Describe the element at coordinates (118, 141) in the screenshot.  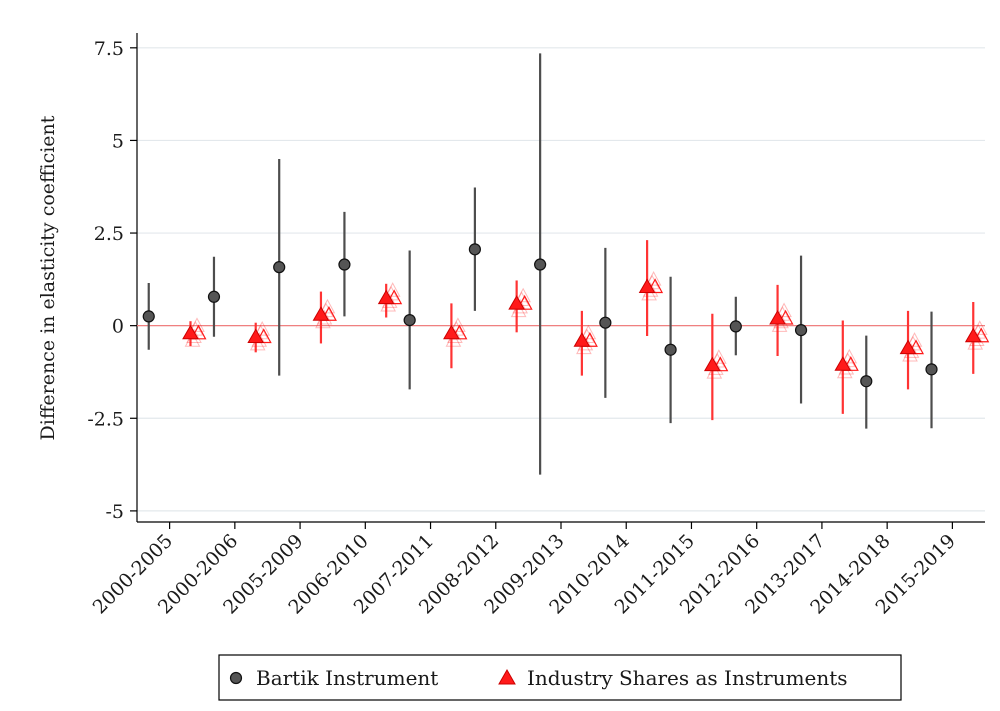
I see `y-tick-label: 5` at that location.